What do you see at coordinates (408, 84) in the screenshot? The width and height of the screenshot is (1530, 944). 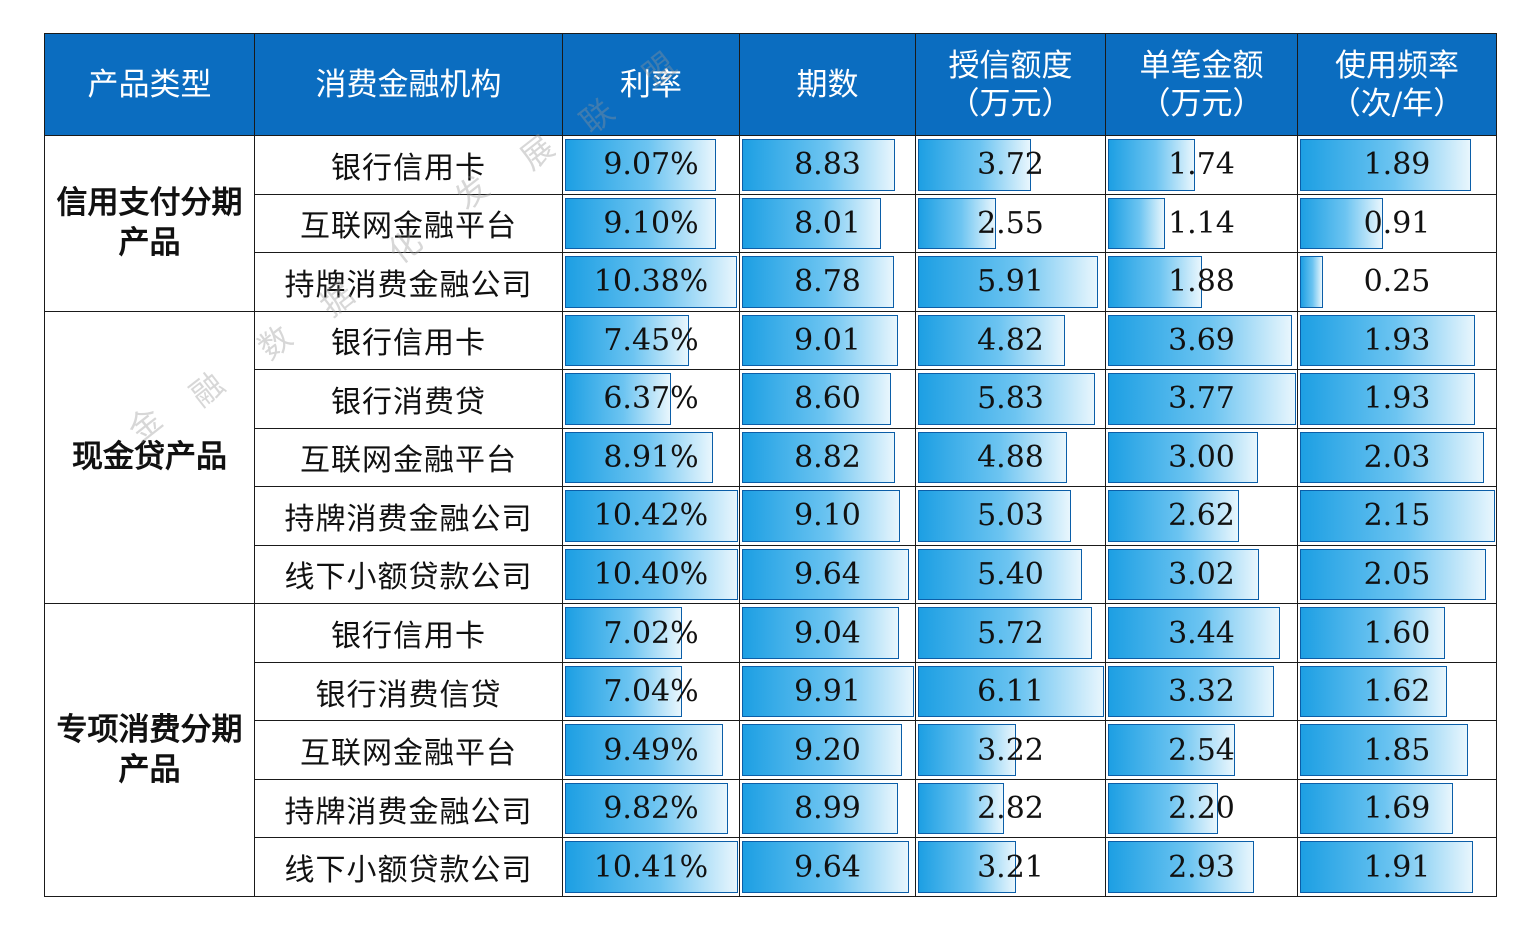 I see `header-institution: 消费金融机构` at bounding box center [408, 84].